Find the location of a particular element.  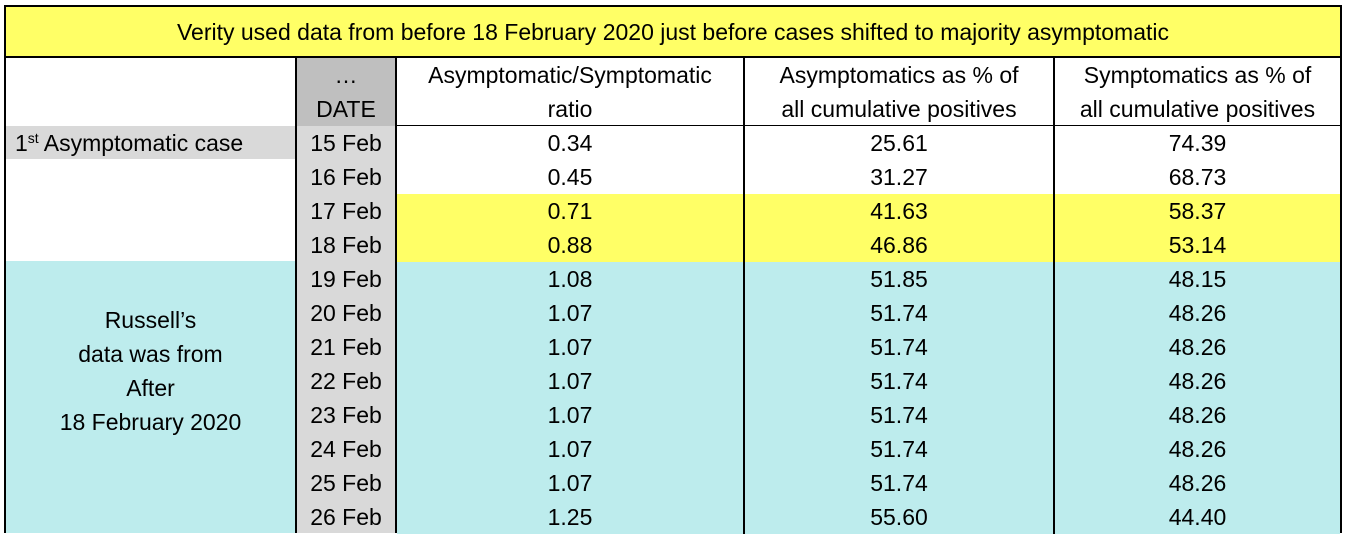

ratio-cell: 0.88 is located at coordinates (571, 245).